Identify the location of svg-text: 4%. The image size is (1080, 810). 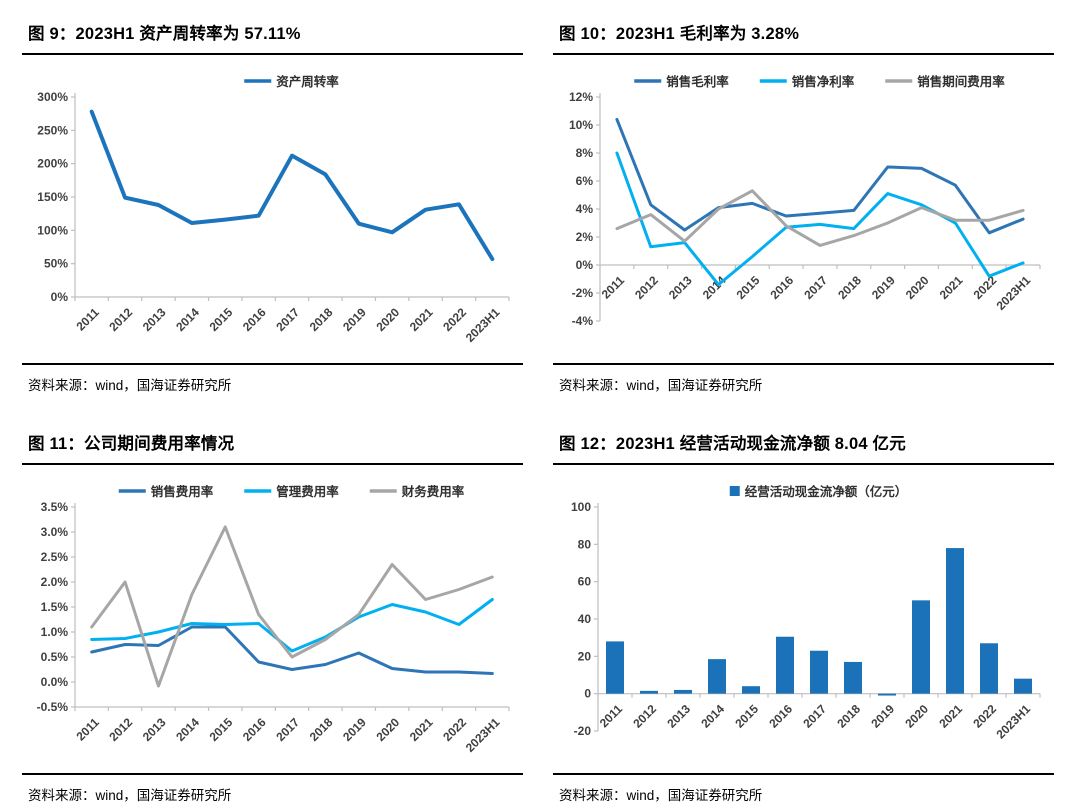
(584, 209).